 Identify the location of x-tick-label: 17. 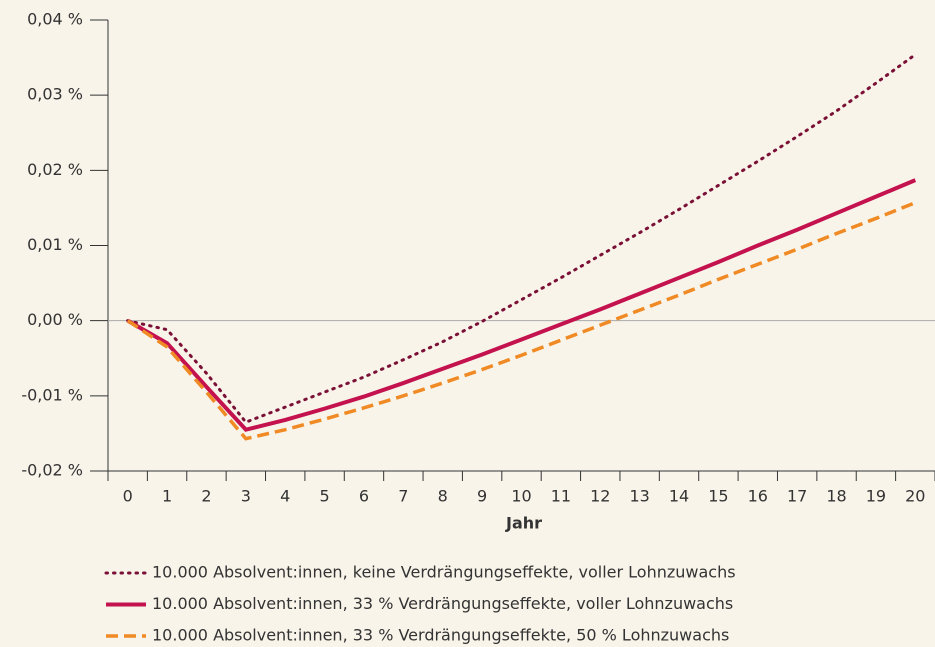
(797, 496).